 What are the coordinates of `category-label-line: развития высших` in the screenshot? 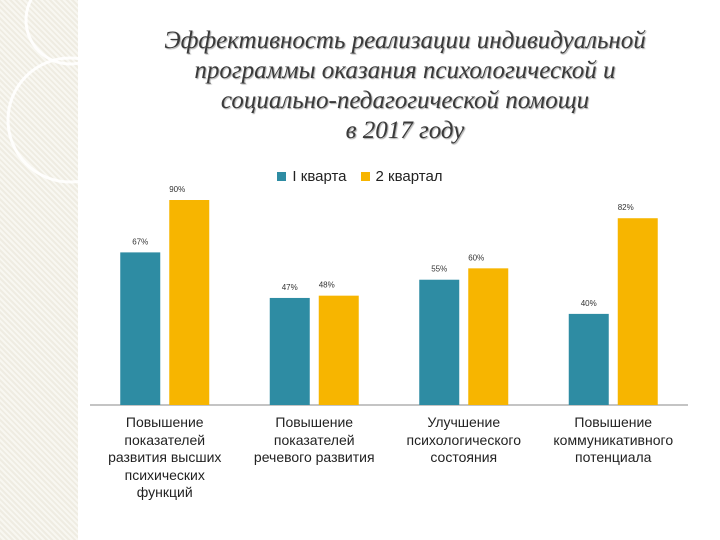 It's located at (165, 457).